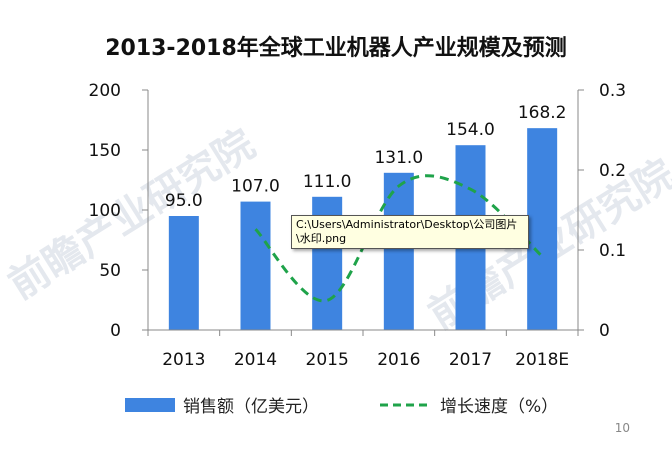 The image size is (672, 450). Describe the element at coordinates (407, 224) in the screenshot. I see `tooltip-line-1: C:\Users\Administrator\Desktop\公司图片` at that location.